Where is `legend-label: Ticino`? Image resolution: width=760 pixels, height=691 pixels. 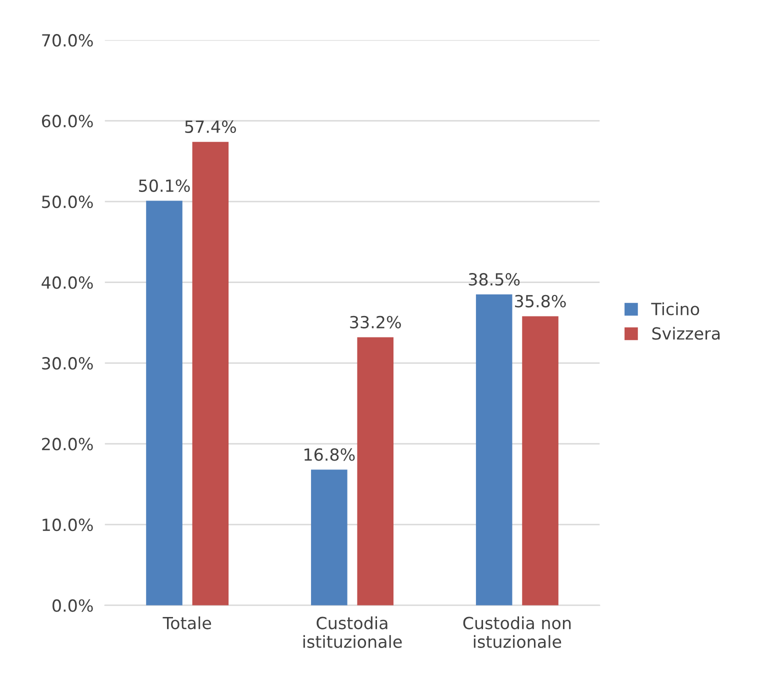 legend-label: Ticino is located at coordinates (675, 309).